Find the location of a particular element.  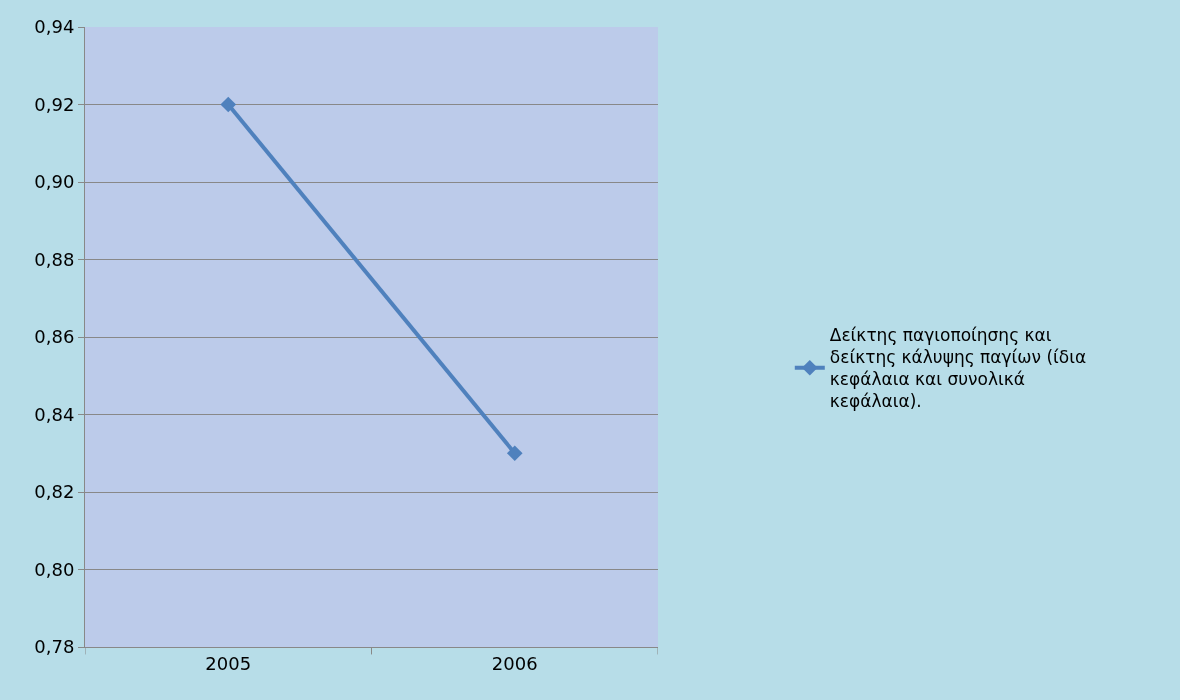

x-tick-label: 2006 is located at coordinates (514, 663).